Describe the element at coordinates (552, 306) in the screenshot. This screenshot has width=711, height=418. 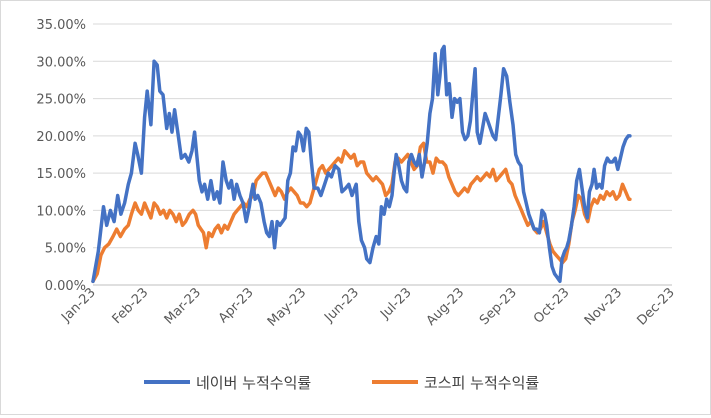
I see `x-tick-label: Oct-23` at that location.